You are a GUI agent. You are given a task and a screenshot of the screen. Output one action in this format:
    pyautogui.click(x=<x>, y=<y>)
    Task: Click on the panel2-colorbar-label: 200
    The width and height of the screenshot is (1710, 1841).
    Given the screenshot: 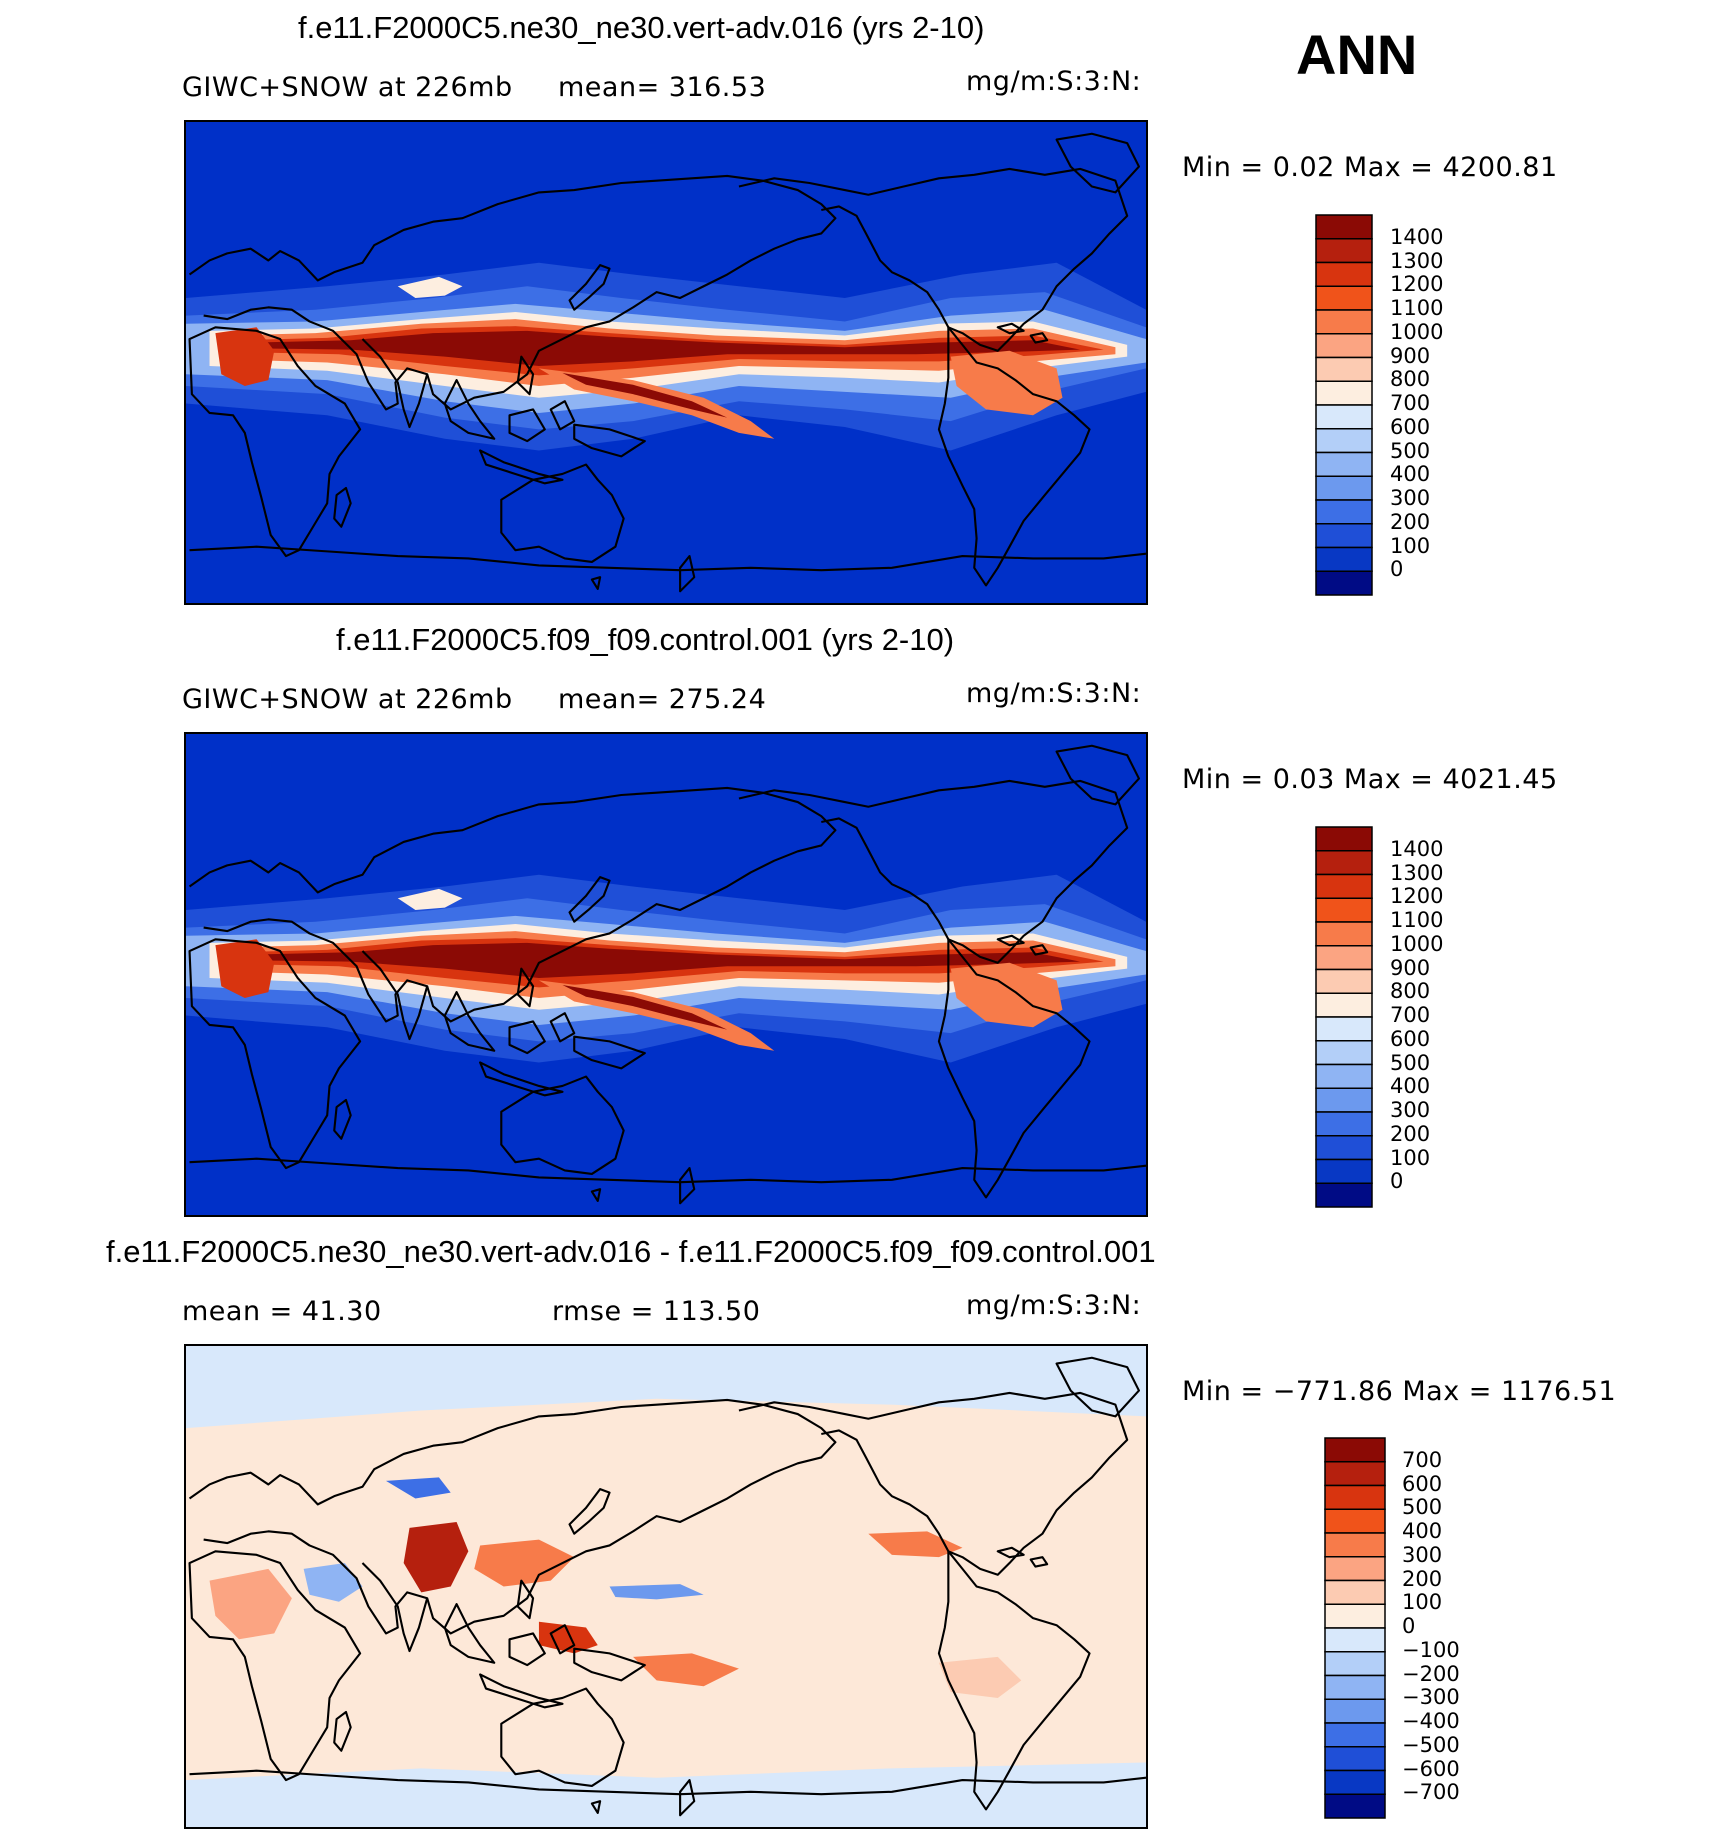 What is the action you would take?
    pyautogui.click(x=1410, y=1133)
    